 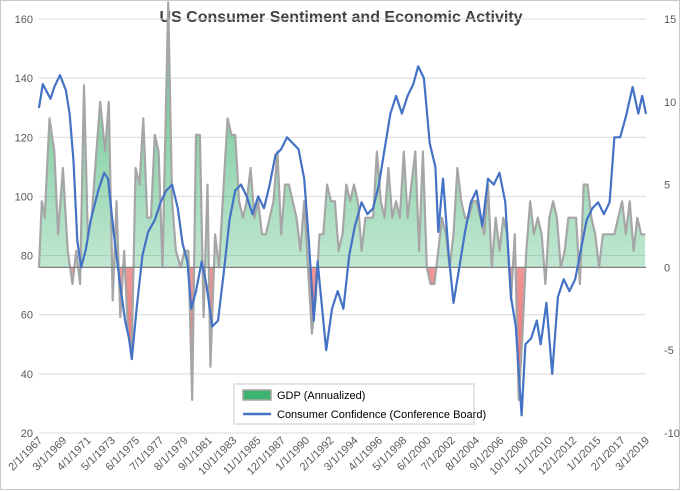 What do you see at coordinates (672, 434) in the screenshot?
I see `y-right-tick-label: -10` at bounding box center [672, 434].